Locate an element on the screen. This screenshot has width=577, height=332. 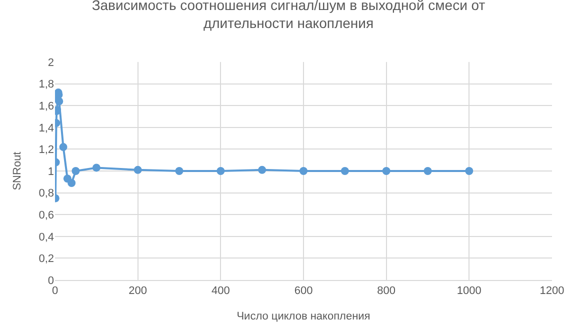
y-tick-label: 0,8 is located at coordinates (46, 194).